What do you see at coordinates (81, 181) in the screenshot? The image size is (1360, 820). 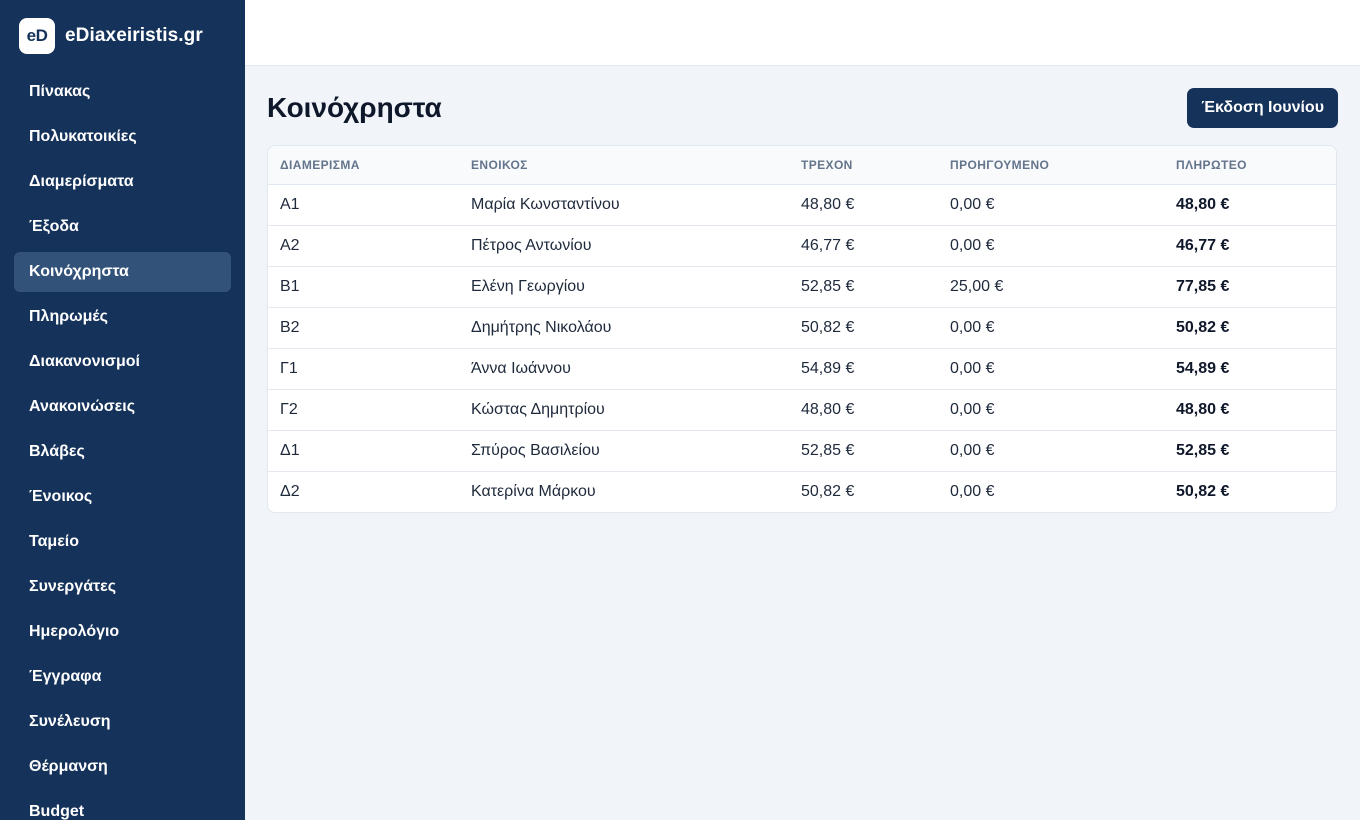 I see `sidebar-item-label: Διαμερίσματα` at bounding box center [81, 181].